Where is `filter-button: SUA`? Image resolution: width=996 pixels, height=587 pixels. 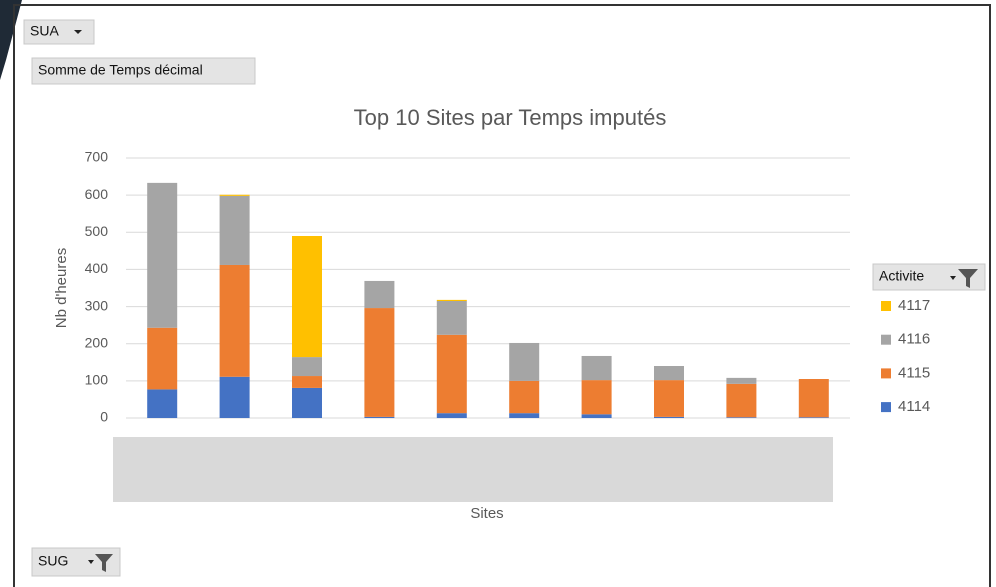
filter-button: SUA is located at coordinates (59, 32).